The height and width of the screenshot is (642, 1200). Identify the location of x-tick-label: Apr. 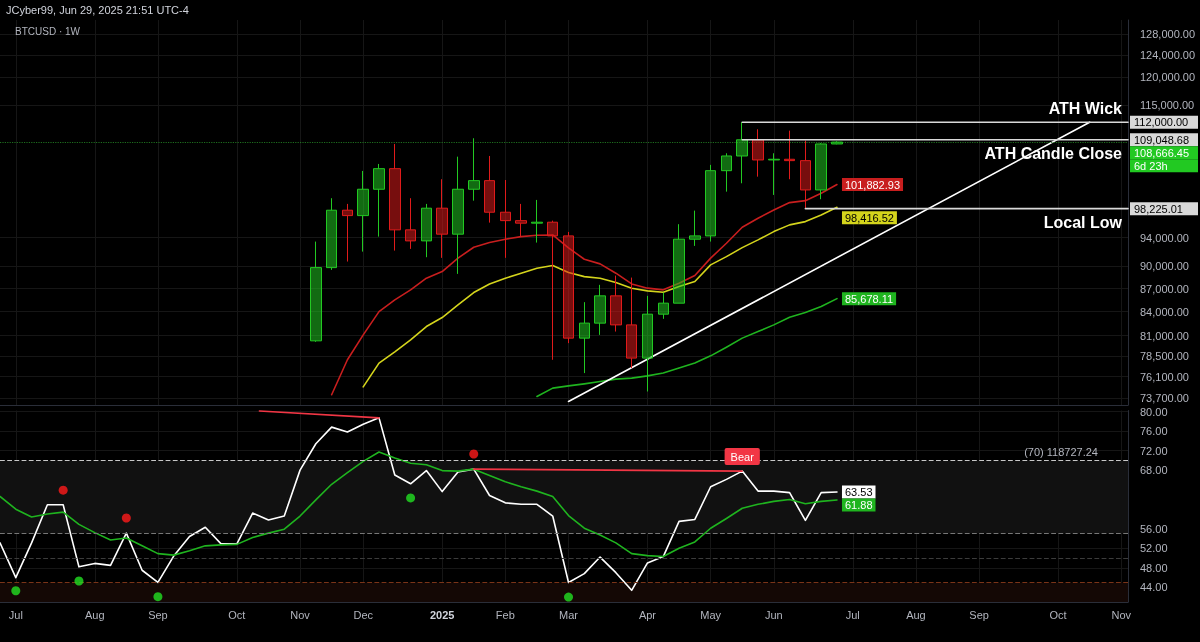
(647, 614).